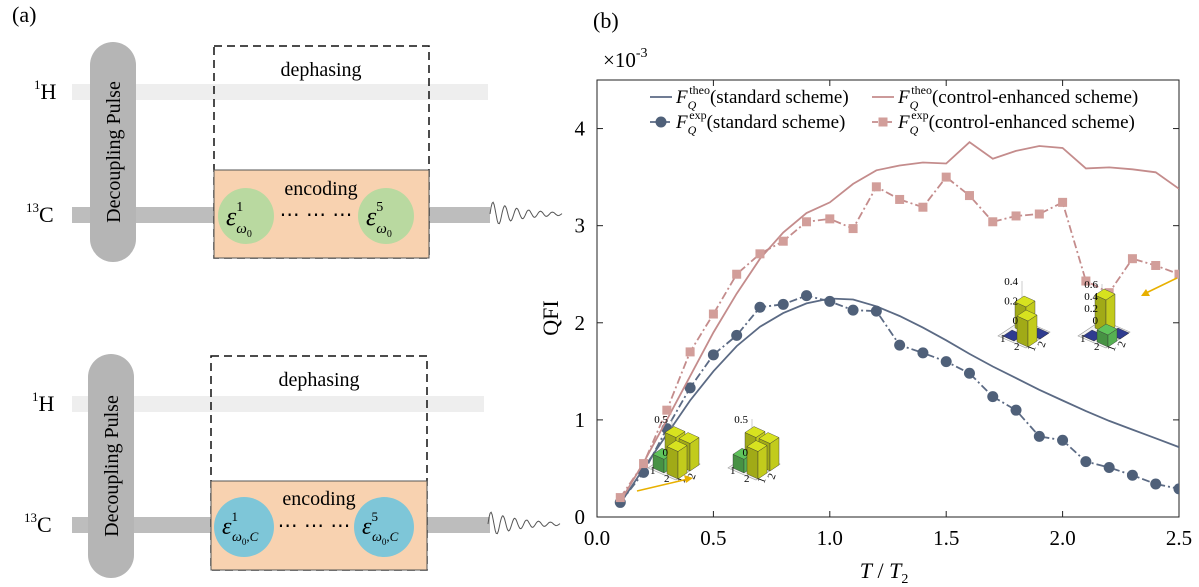 Image resolution: width=1199 pixels, height=587 pixels. I want to click on legend-entry: FQexp(standard scheme), so click(760, 122).